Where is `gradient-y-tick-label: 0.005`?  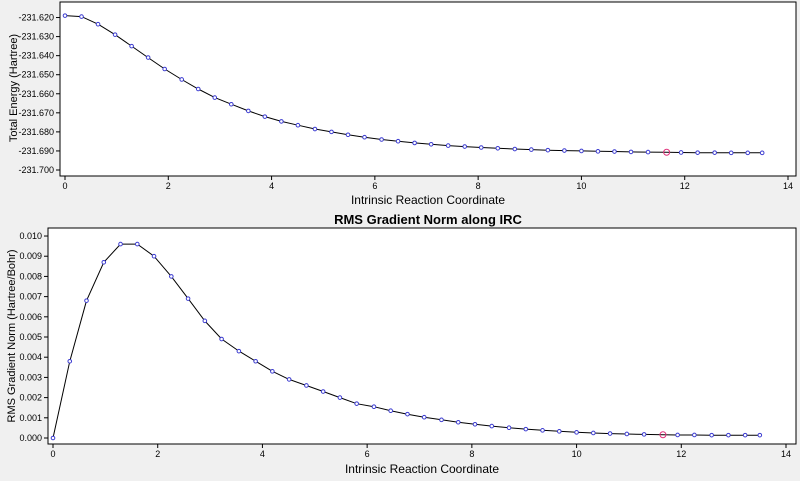
gradient-y-tick-label: 0.005 is located at coordinates (30, 337).